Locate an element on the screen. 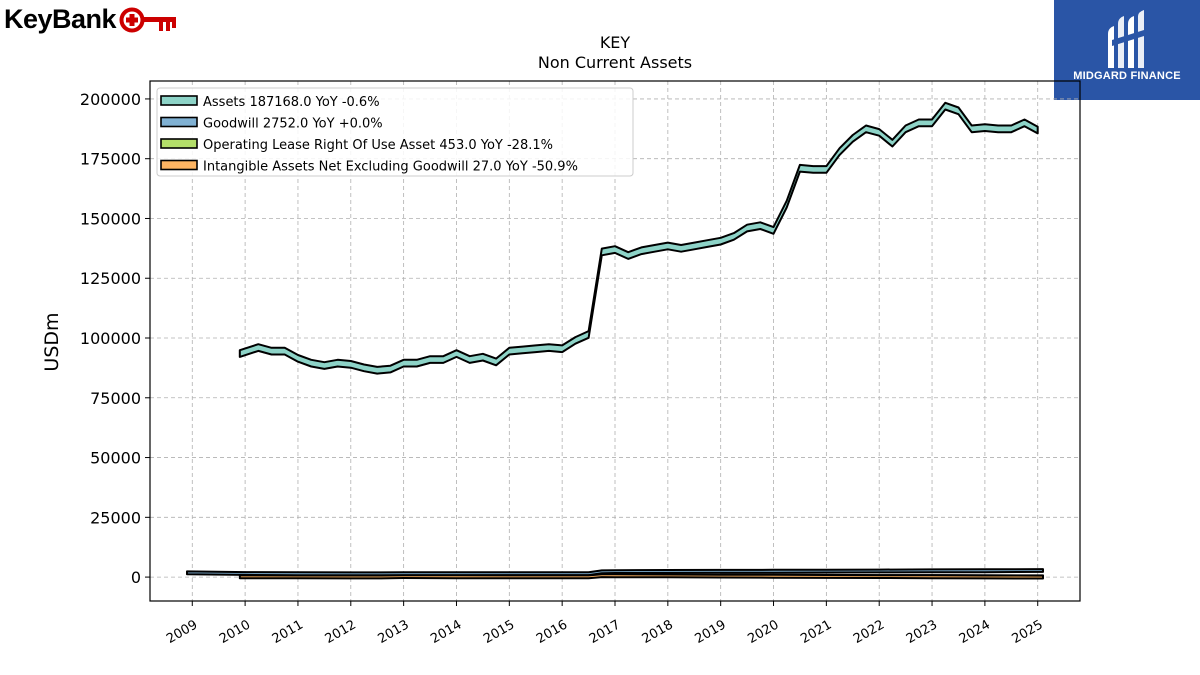 This screenshot has height=675, width=1200. x-tick-label: 2018 is located at coordinates (658, 632).